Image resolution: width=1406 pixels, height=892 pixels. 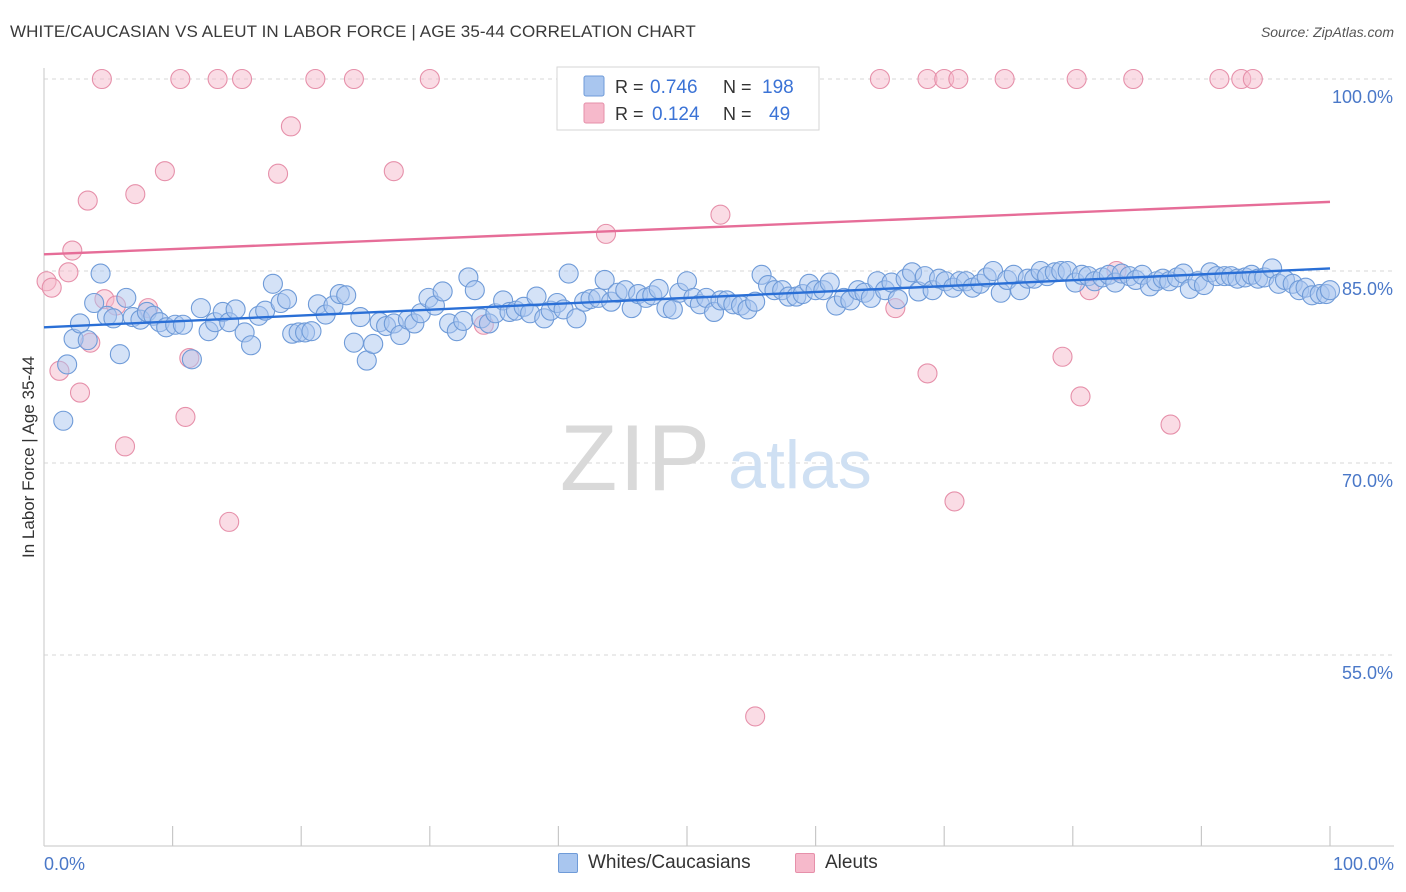 What do you see at coordinates (779, 114) in the screenshot?
I see `legend-n-value-aleut: 49` at bounding box center [779, 114].